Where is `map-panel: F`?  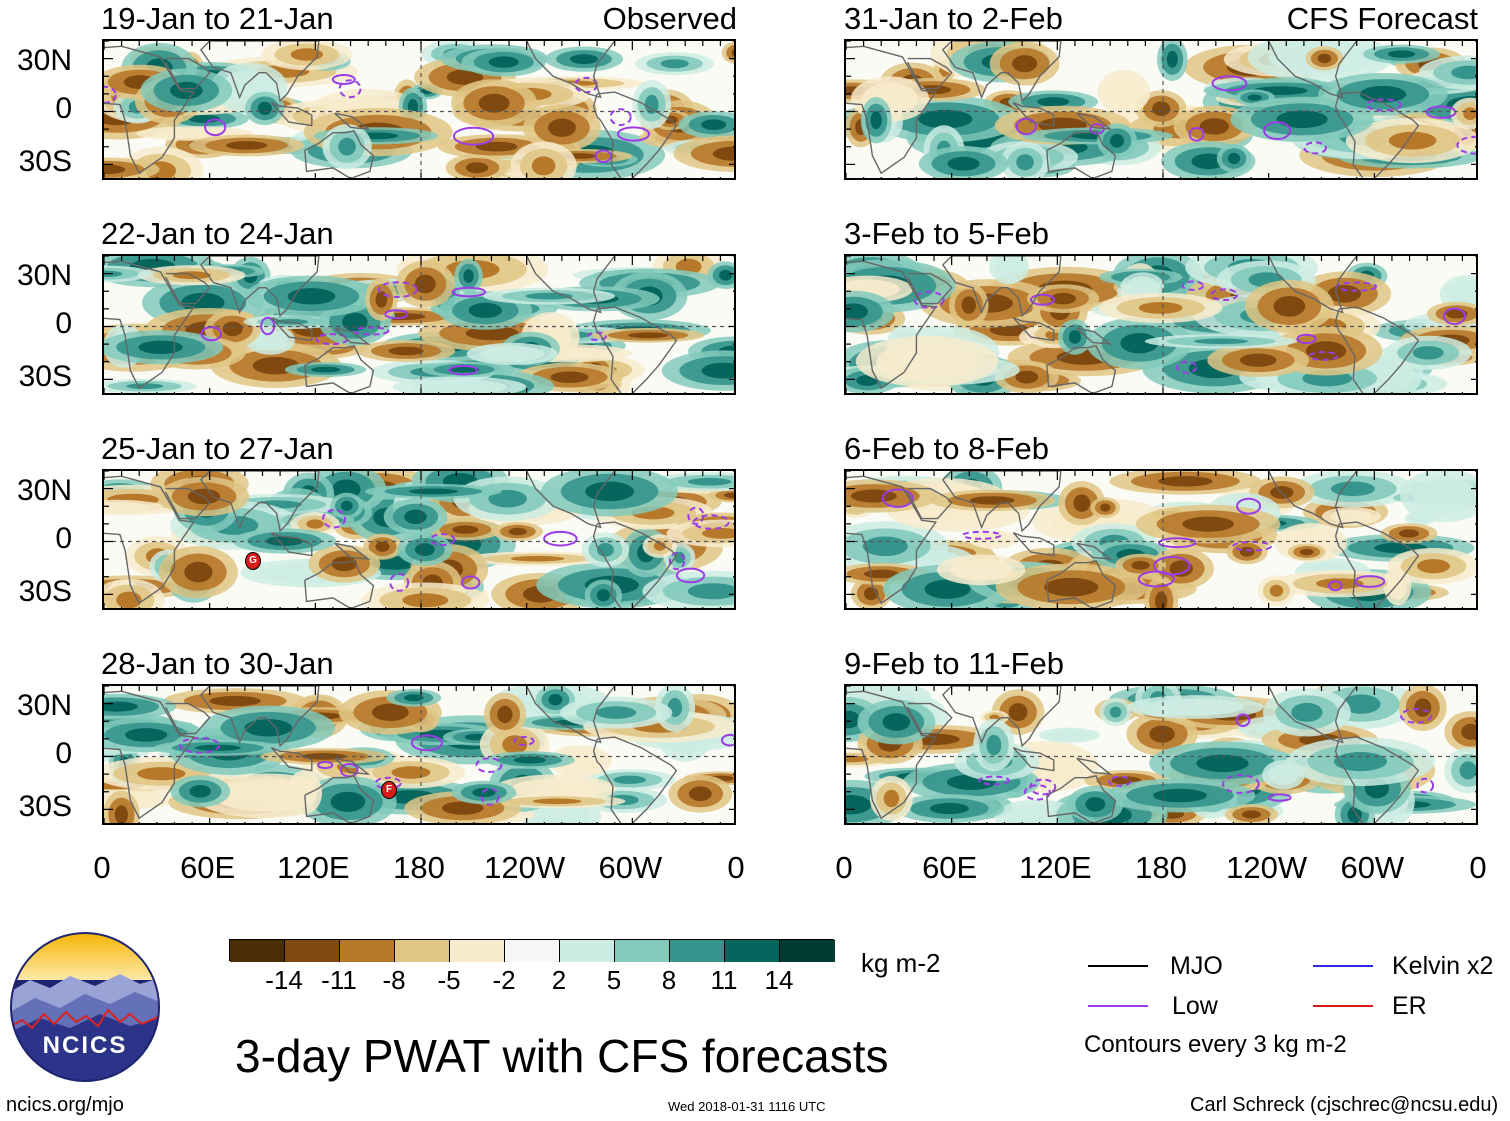 map-panel: F is located at coordinates (419, 754).